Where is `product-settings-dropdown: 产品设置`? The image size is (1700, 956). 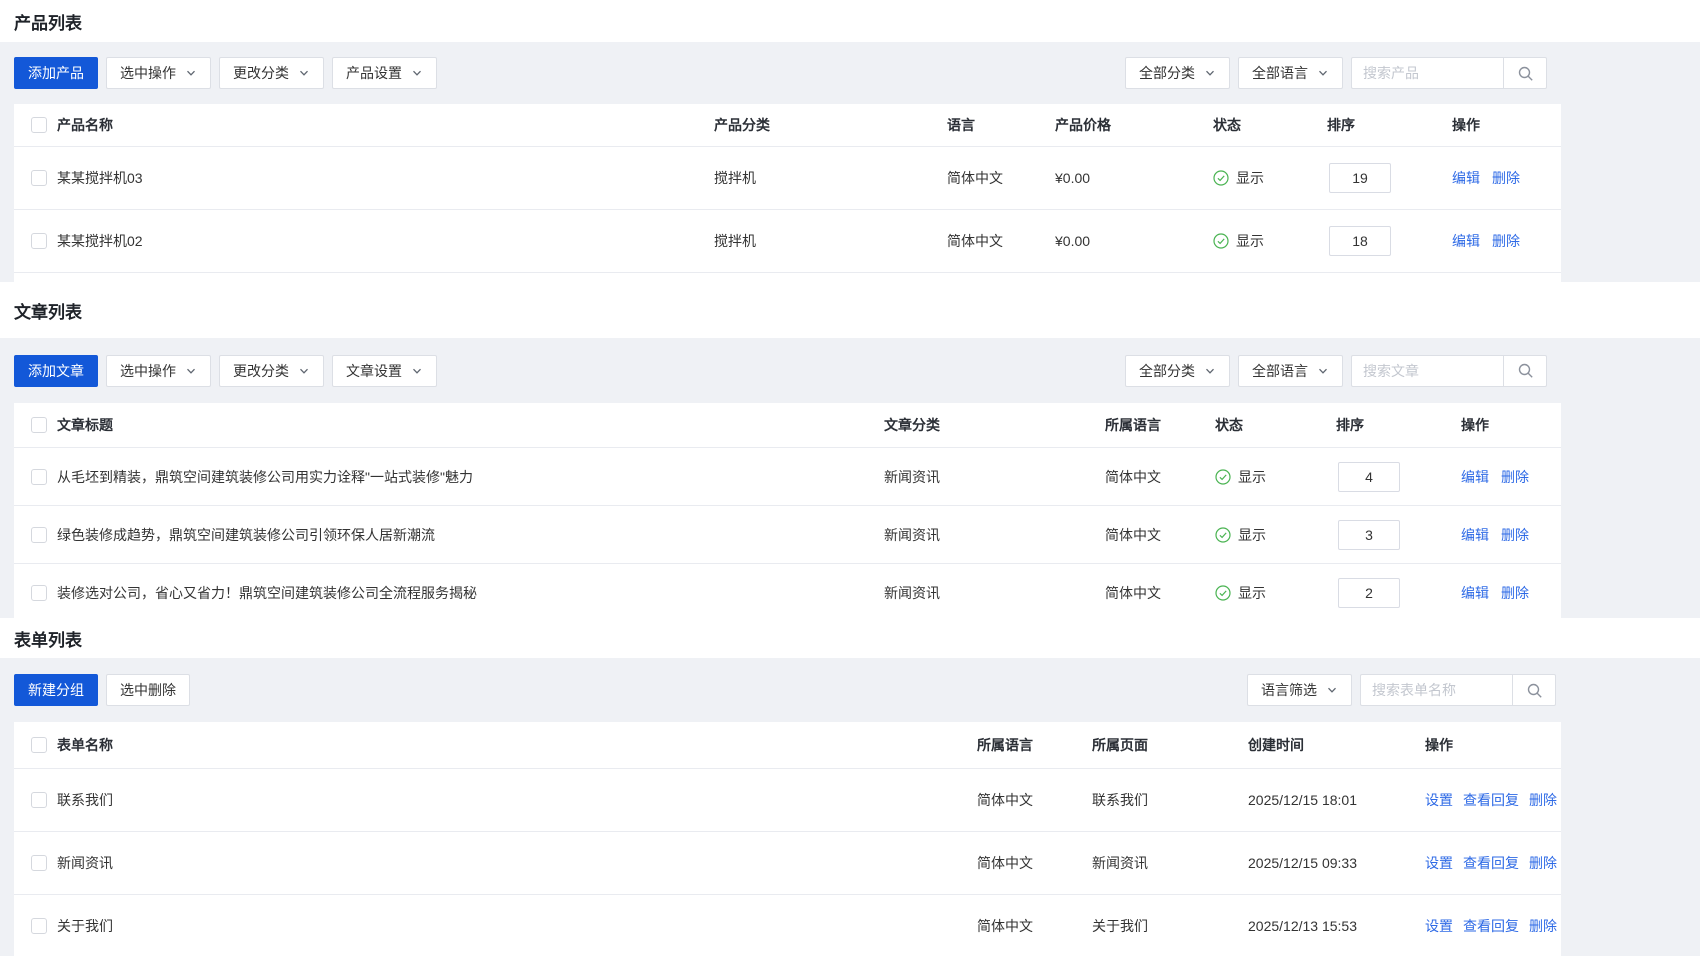
product-settings-dropdown: 产品设置 is located at coordinates (384, 73).